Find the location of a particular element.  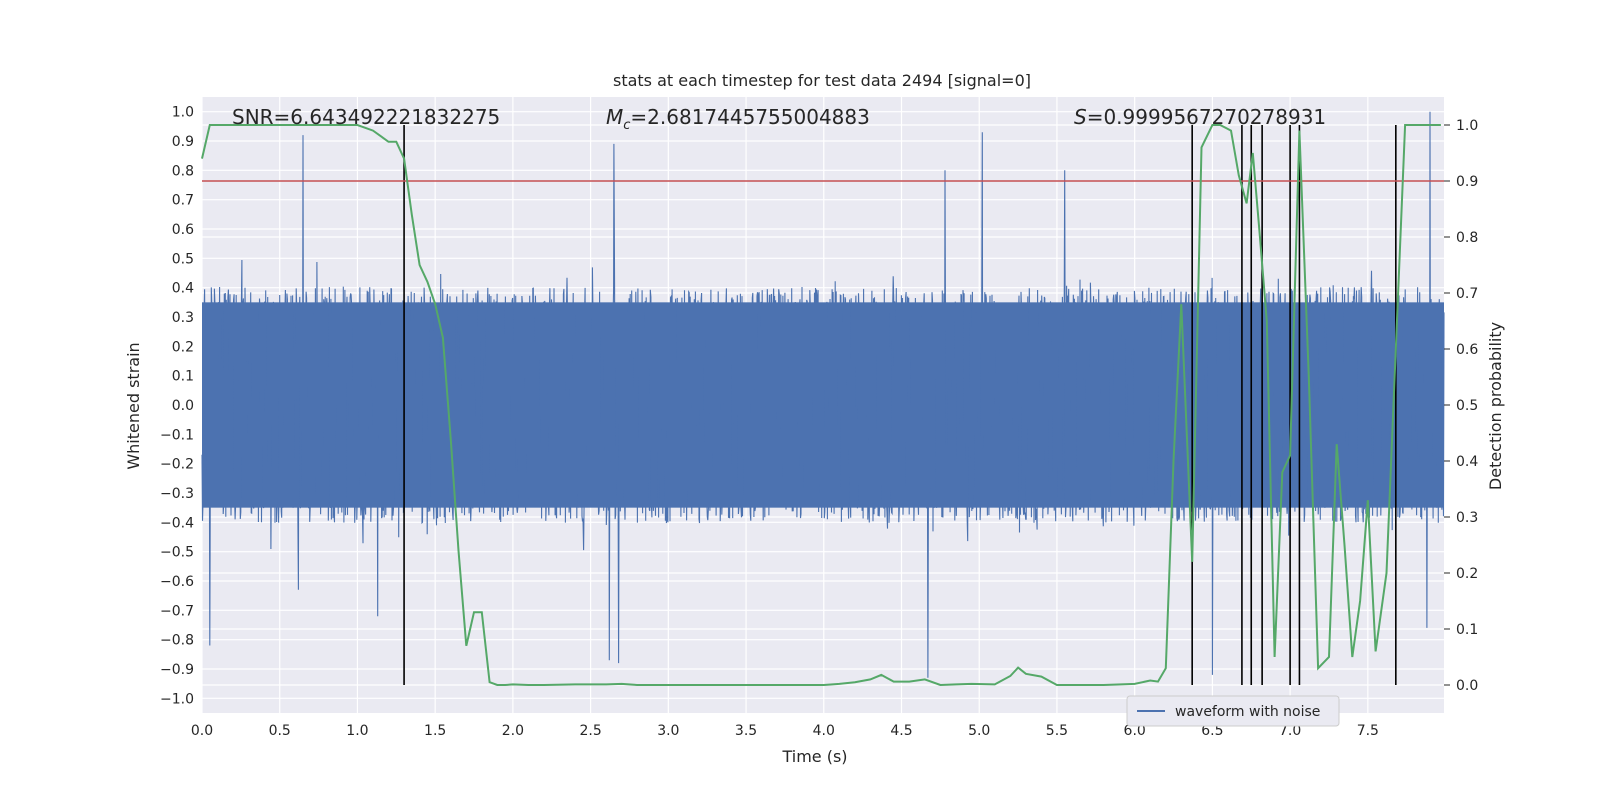

legend-box is located at coordinates (1233, 711).